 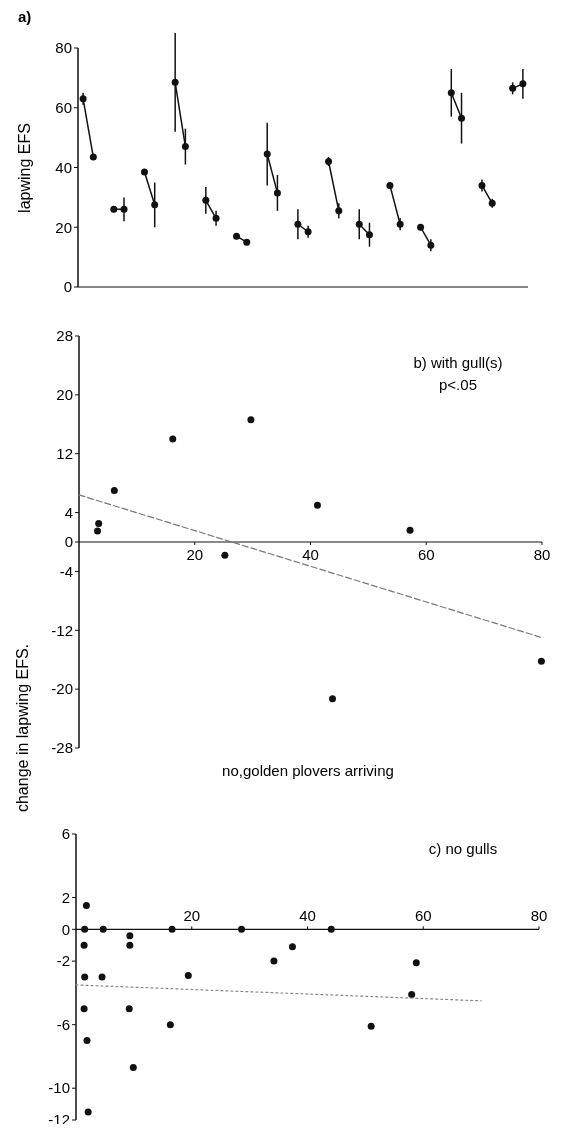 I want to click on y-axis-title: change in lapwing EFS., so click(x=22, y=728).